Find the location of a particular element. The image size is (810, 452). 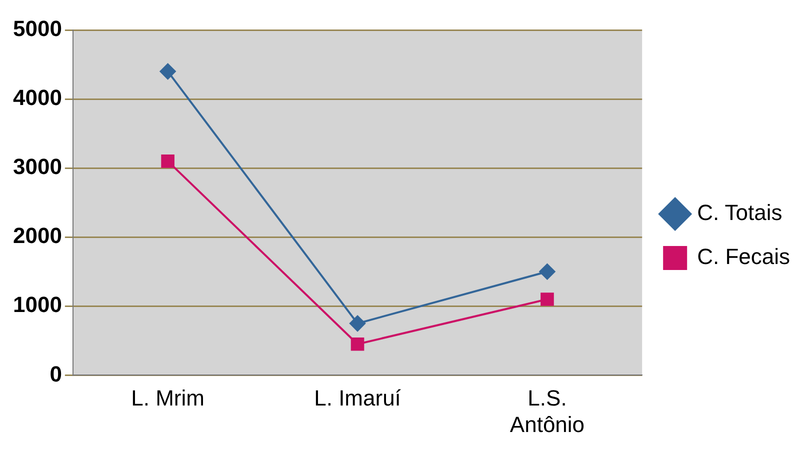

legend-label: C. Fecais is located at coordinates (743, 257).